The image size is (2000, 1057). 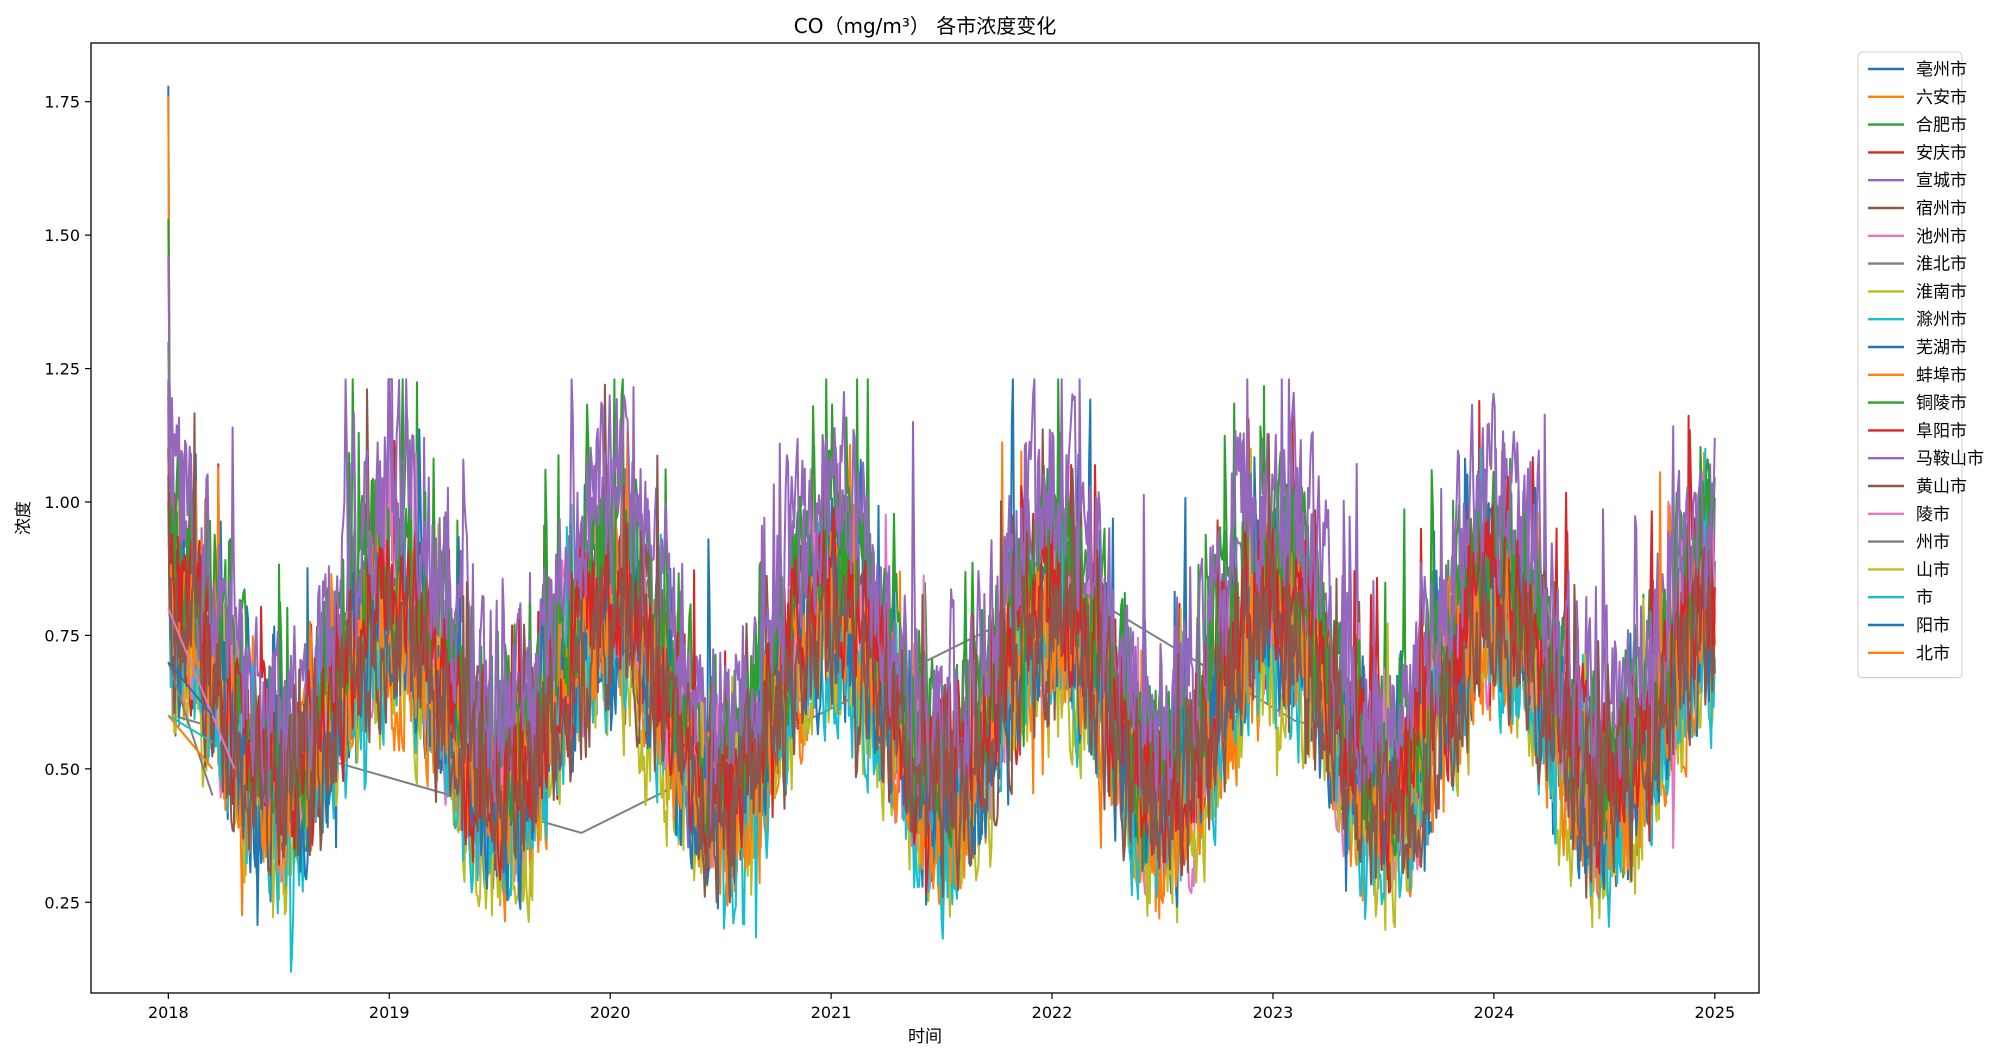 I want to click on x-tick-label: 2023, so click(x=1273, y=1012).